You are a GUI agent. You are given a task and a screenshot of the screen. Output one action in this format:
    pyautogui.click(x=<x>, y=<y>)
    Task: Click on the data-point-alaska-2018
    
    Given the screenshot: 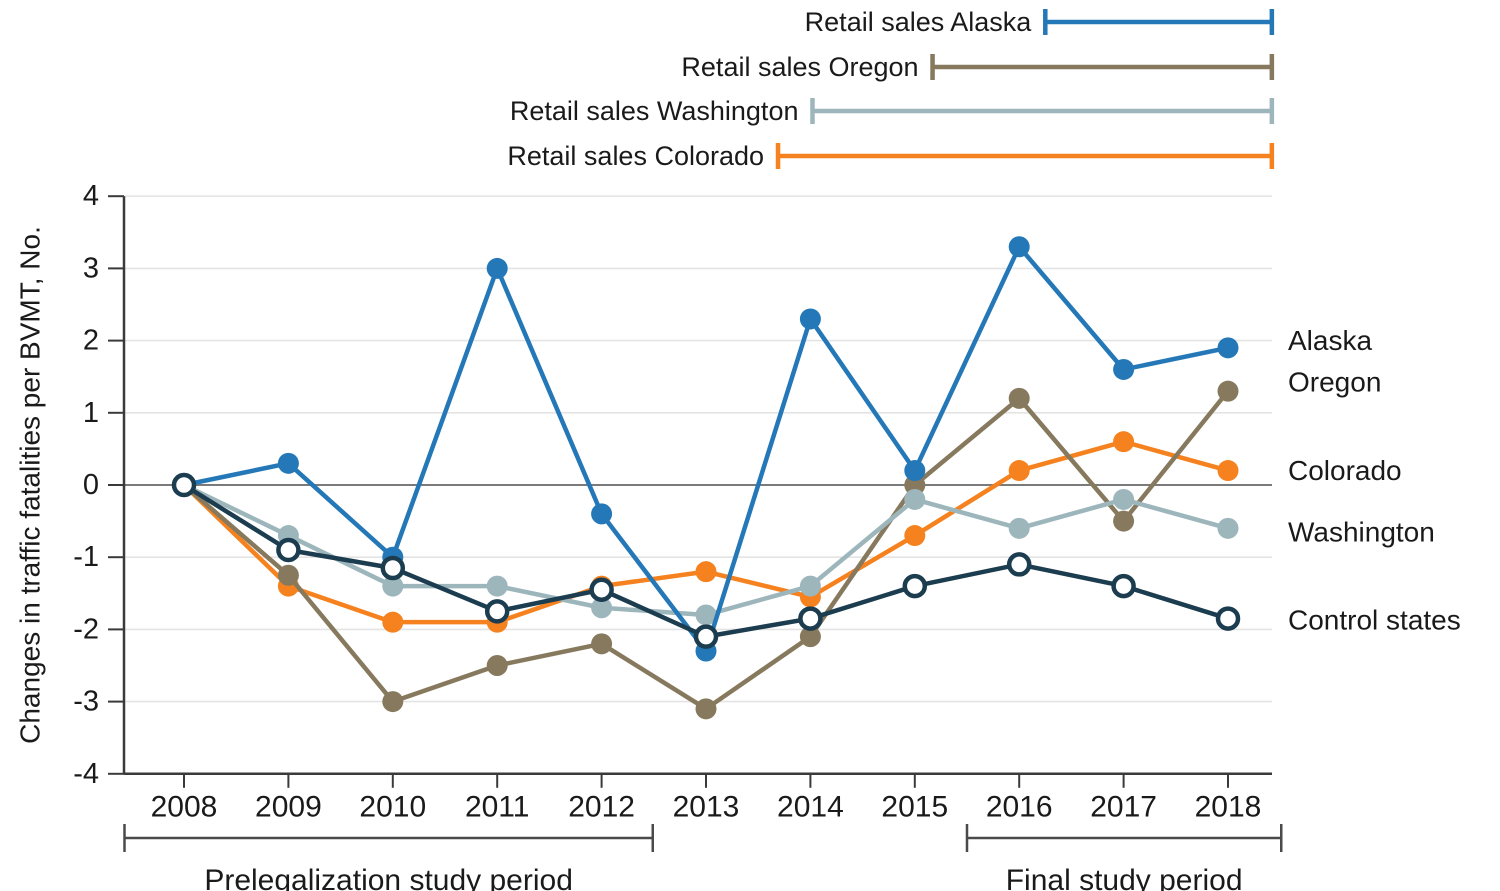 What is the action you would take?
    pyautogui.click(x=1228, y=348)
    